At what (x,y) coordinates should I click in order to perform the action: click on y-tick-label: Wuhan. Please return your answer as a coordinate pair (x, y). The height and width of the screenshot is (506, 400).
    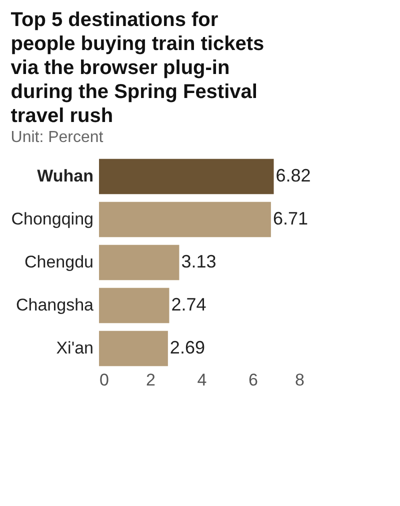
    Looking at the image, I should click on (65, 176).